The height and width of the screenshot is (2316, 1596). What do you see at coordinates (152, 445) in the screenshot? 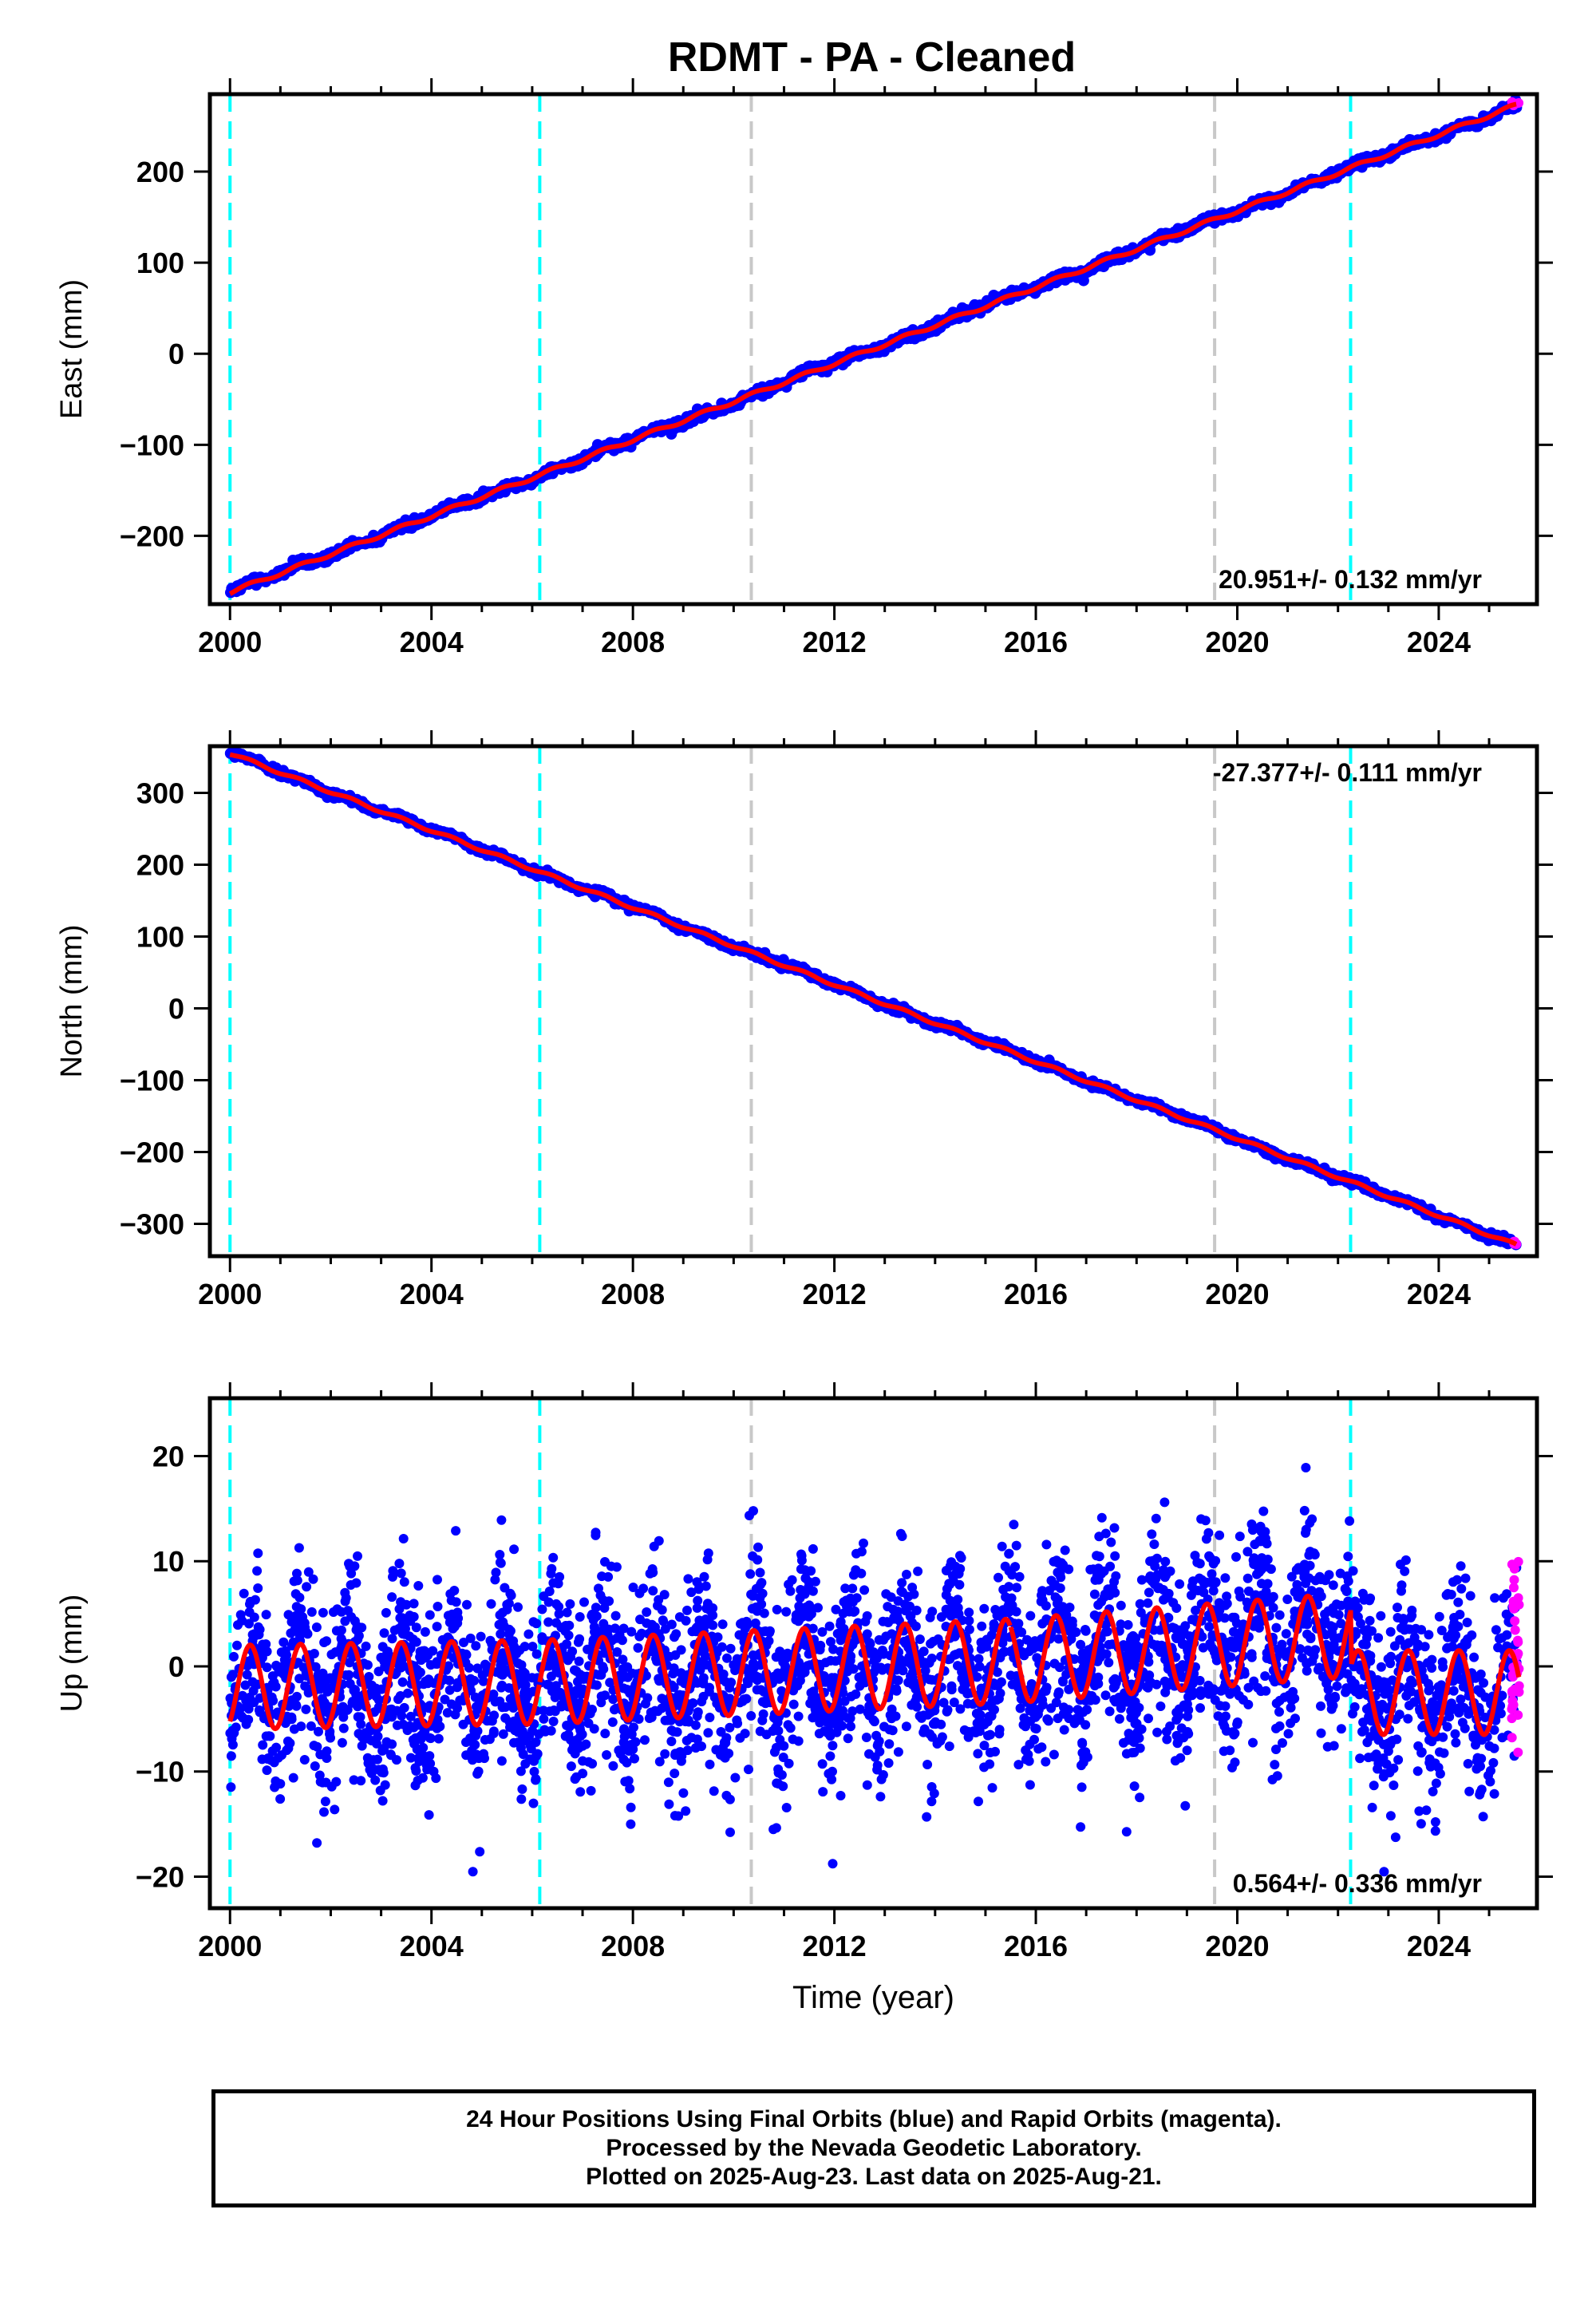
I see `east-y-tick-label: −100` at bounding box center [152, 445].